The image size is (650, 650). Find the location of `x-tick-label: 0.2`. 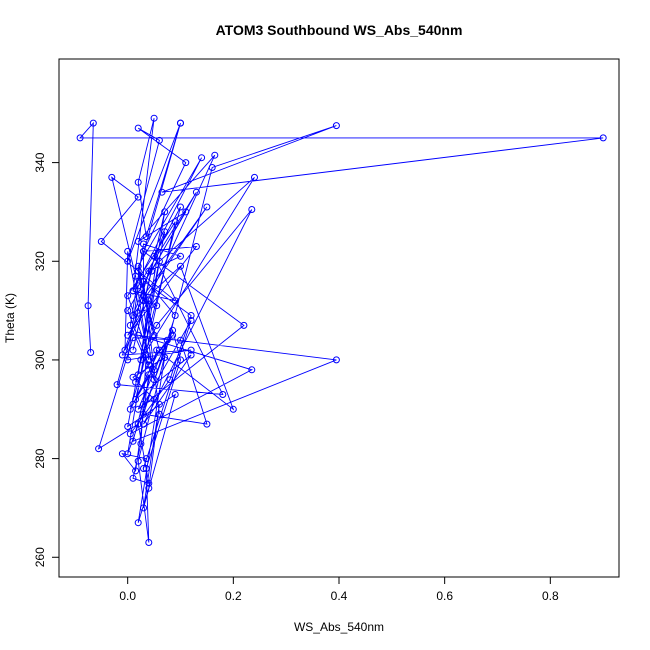

x-tick-label: 0.2 is located at coordinates (233, 596).